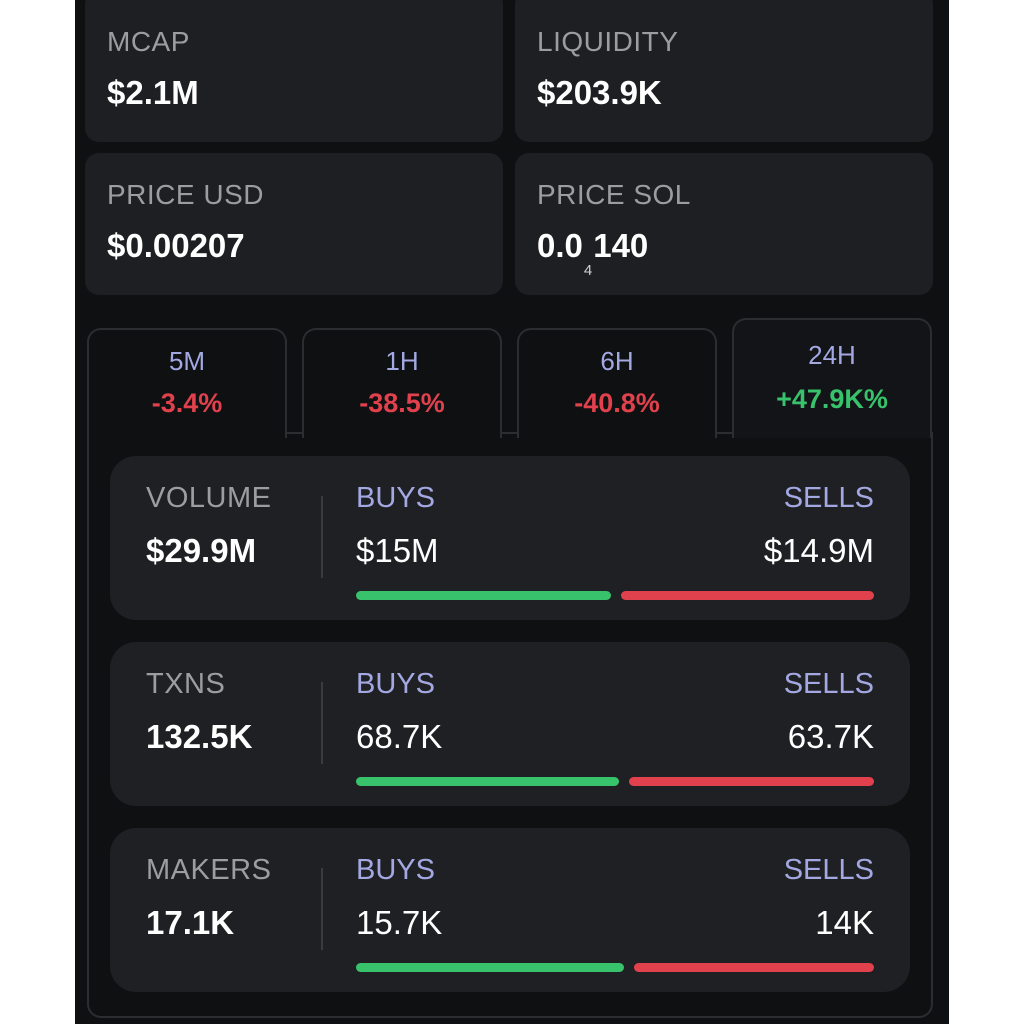 The image size is (1024, 1024). I want to click on tab-24h-label: 24H, so click(832, 355).